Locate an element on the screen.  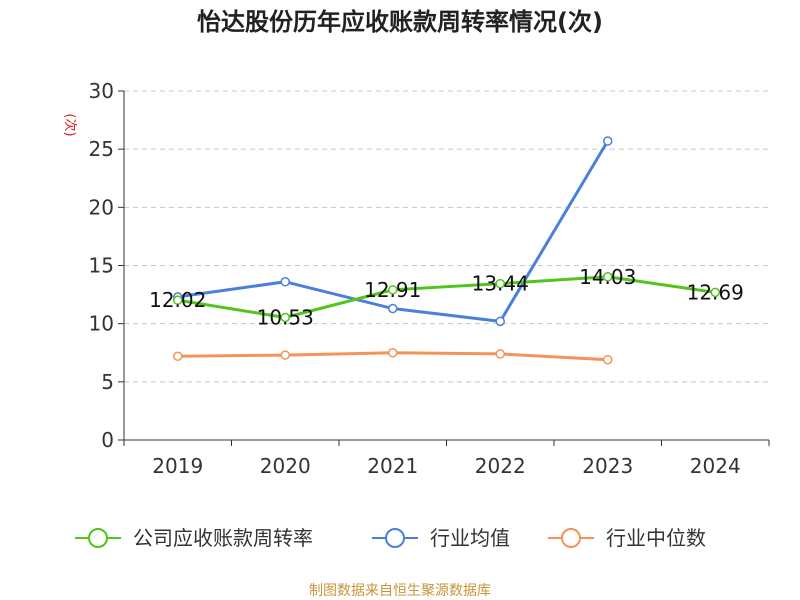
x-tick-label: 2022 is located at coordinates (500, 466).